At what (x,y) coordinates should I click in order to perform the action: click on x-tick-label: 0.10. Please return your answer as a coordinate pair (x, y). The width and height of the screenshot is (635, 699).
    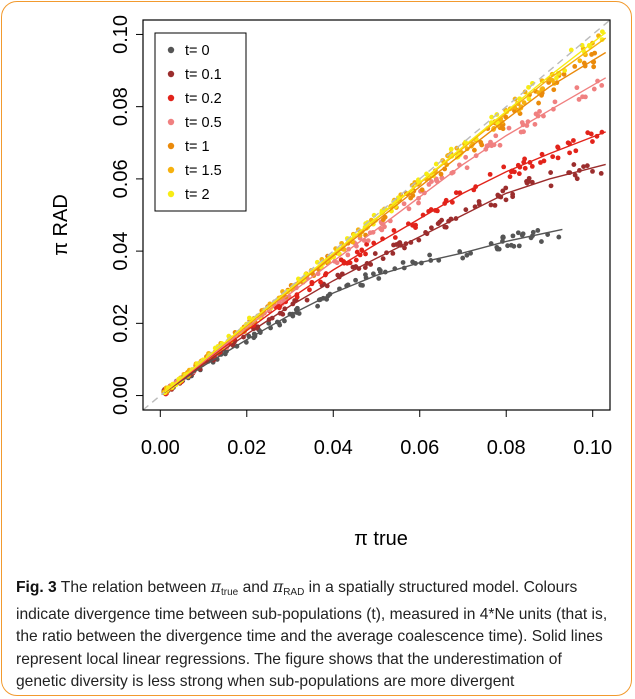
    Looking at the image, I should click on (592, 448).